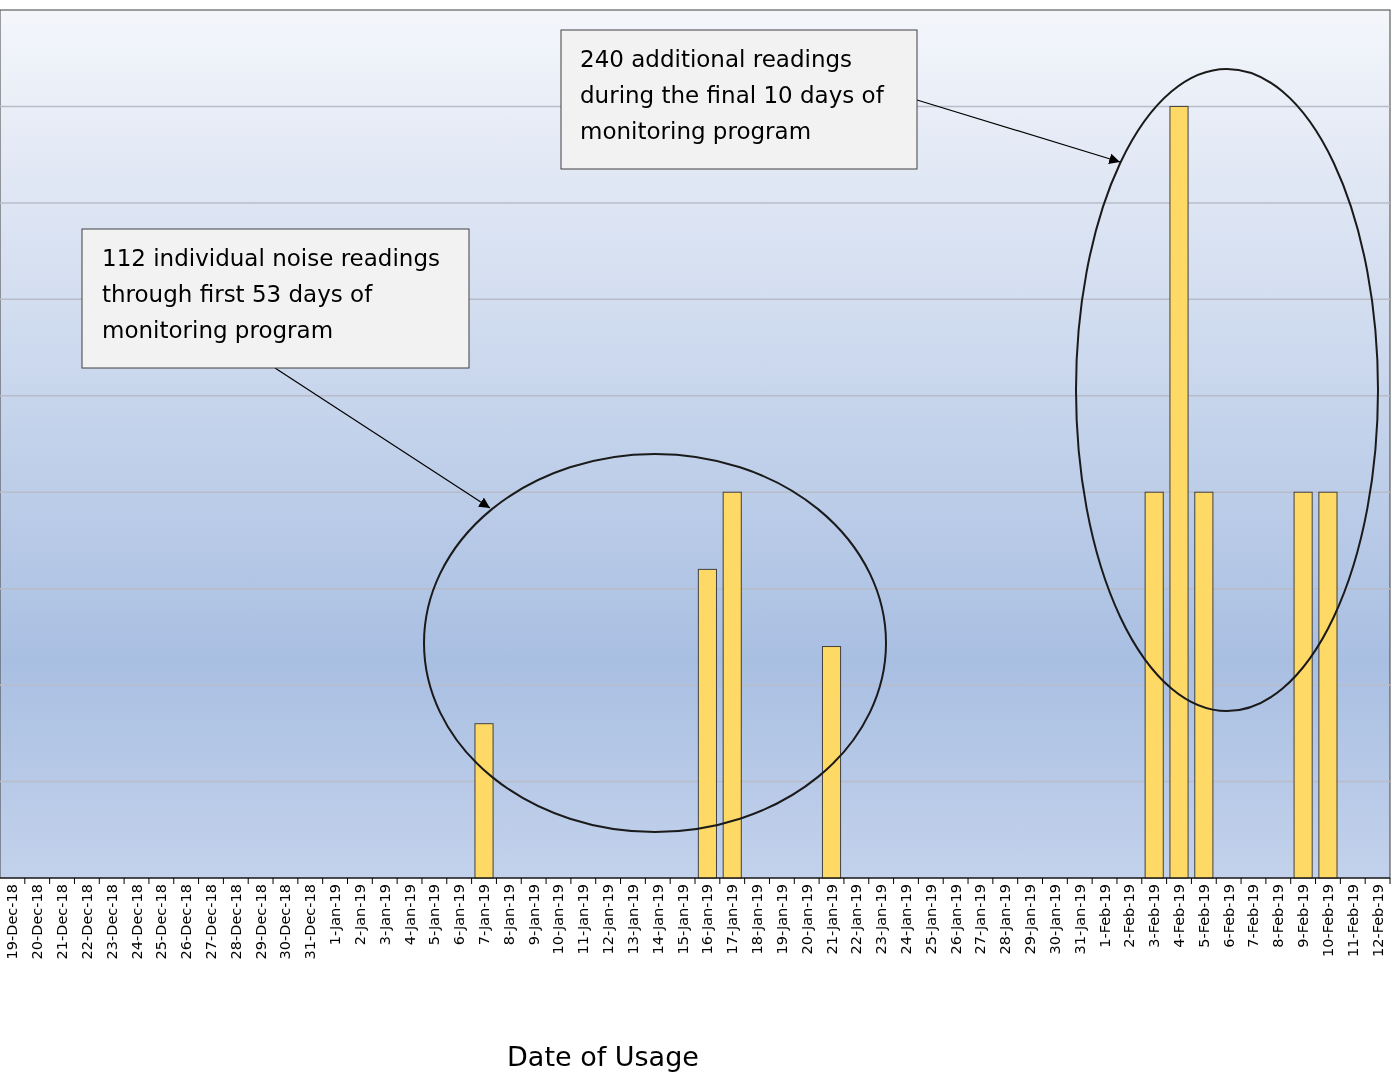 This screenshot has height=1076, width=1392. What do you see at coordinates (608, 919) in the screenshot?
I see `x-tick-label: 12-Jan-19` at bounding box center [608, 919].